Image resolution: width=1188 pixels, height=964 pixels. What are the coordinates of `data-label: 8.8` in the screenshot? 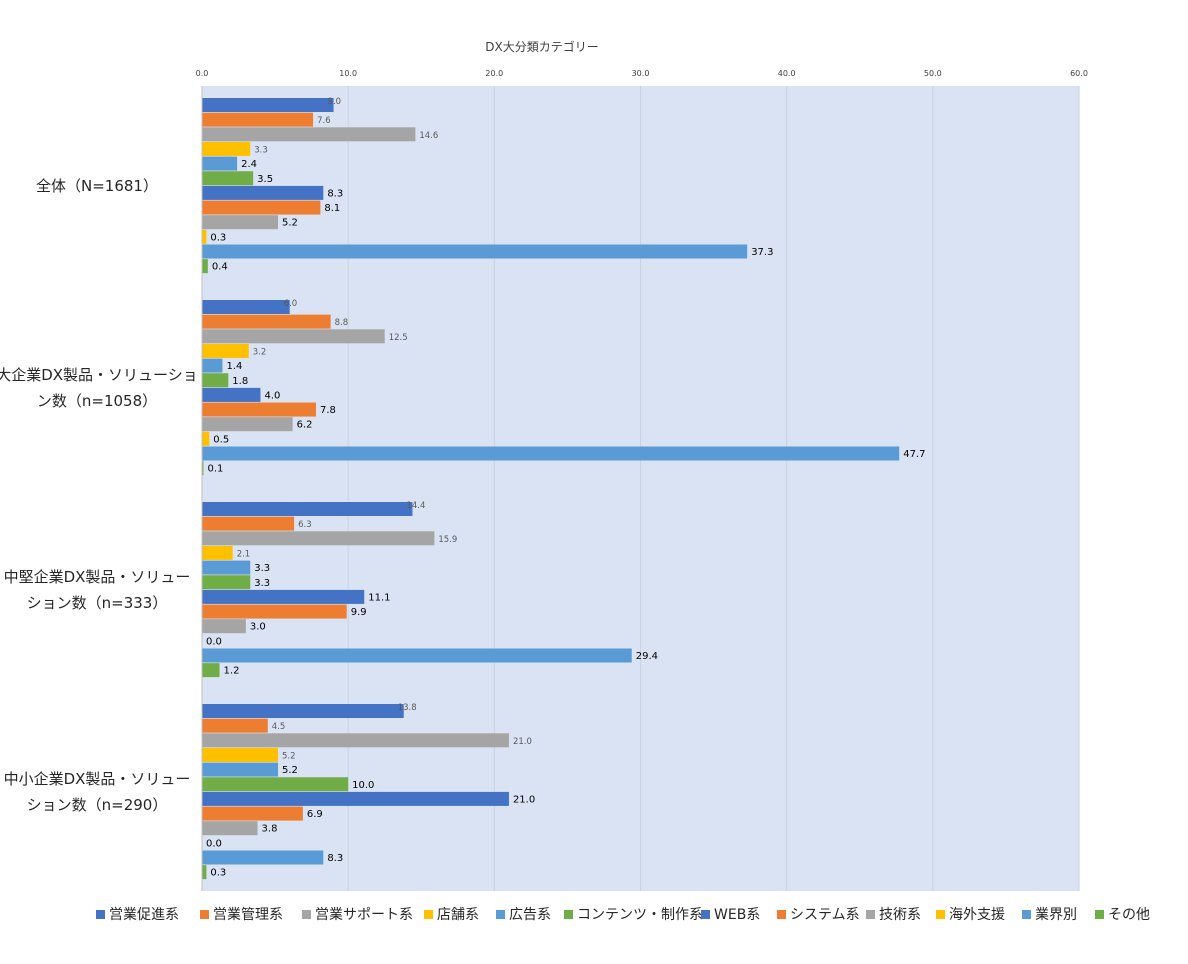 It's located at (342, 323).